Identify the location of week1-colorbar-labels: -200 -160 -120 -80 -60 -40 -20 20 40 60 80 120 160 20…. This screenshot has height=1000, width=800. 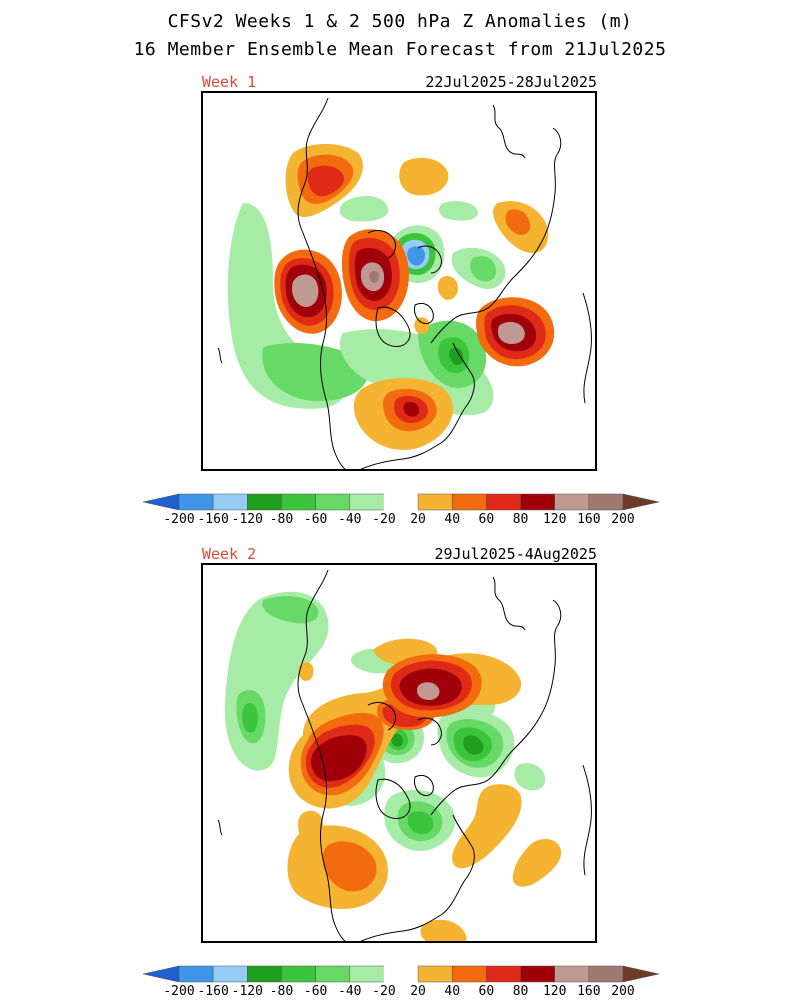
(401, 520).